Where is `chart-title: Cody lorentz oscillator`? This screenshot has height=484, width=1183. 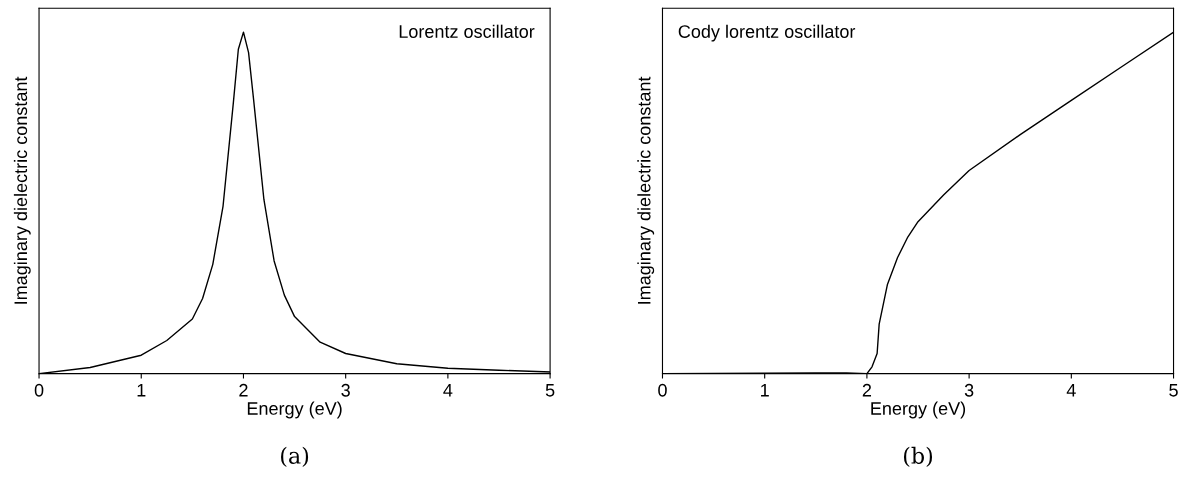
chart-title: Cody lorentz oscillator is located at coordinates (767, 33).